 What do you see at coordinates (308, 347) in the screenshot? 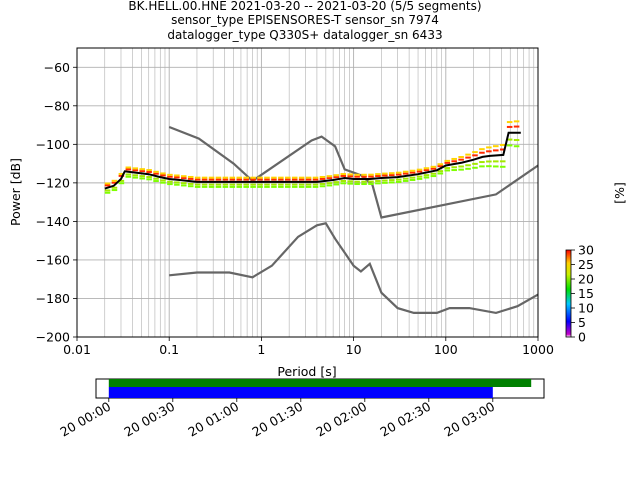
I see `x-axis-ticks: 0.01 0.1 1 10 100 1000` at bounding box center [308, 347].